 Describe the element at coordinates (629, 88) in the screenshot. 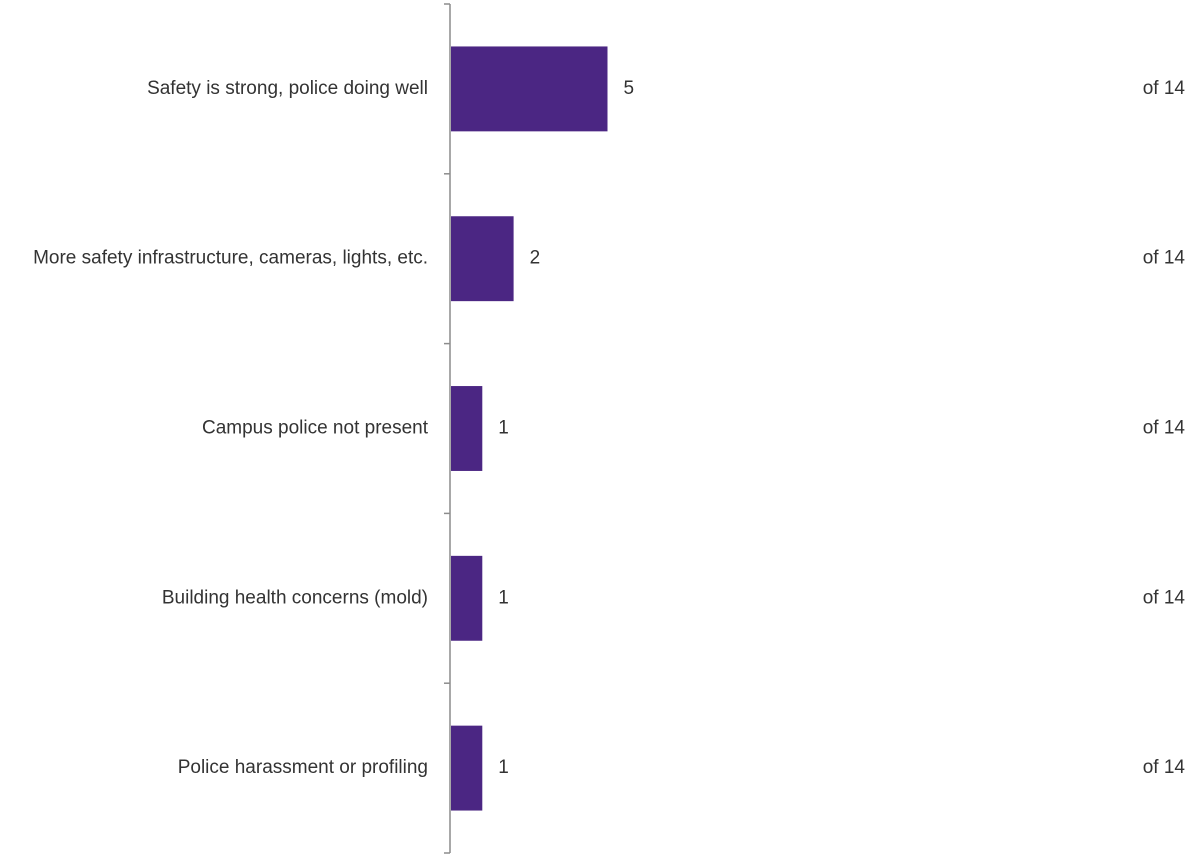

I see `data-label: 5` at that location.